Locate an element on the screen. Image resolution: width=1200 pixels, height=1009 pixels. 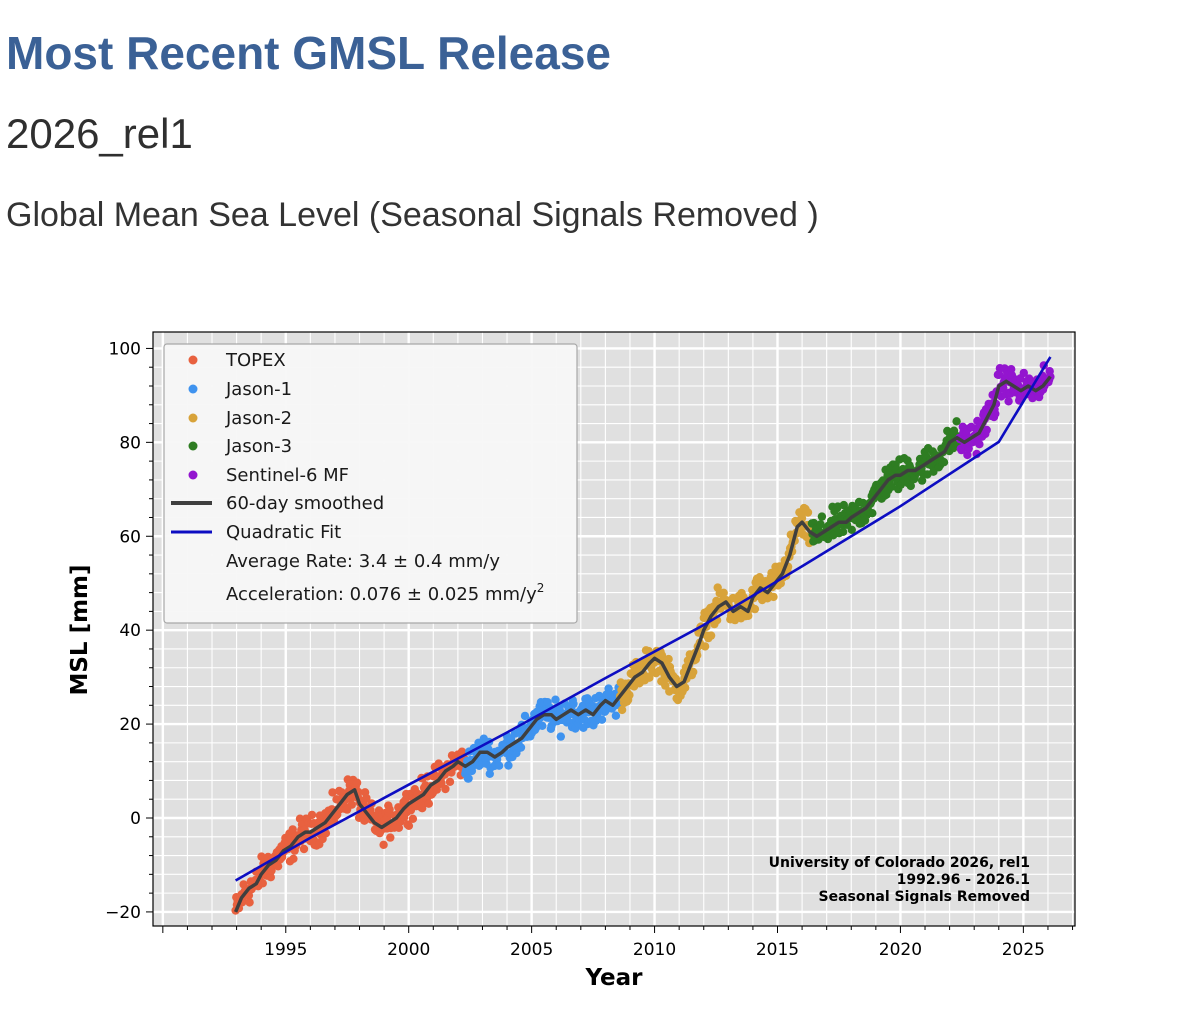
legend-label-fit: Quadratic Fit is located at coordinates (283, 532).